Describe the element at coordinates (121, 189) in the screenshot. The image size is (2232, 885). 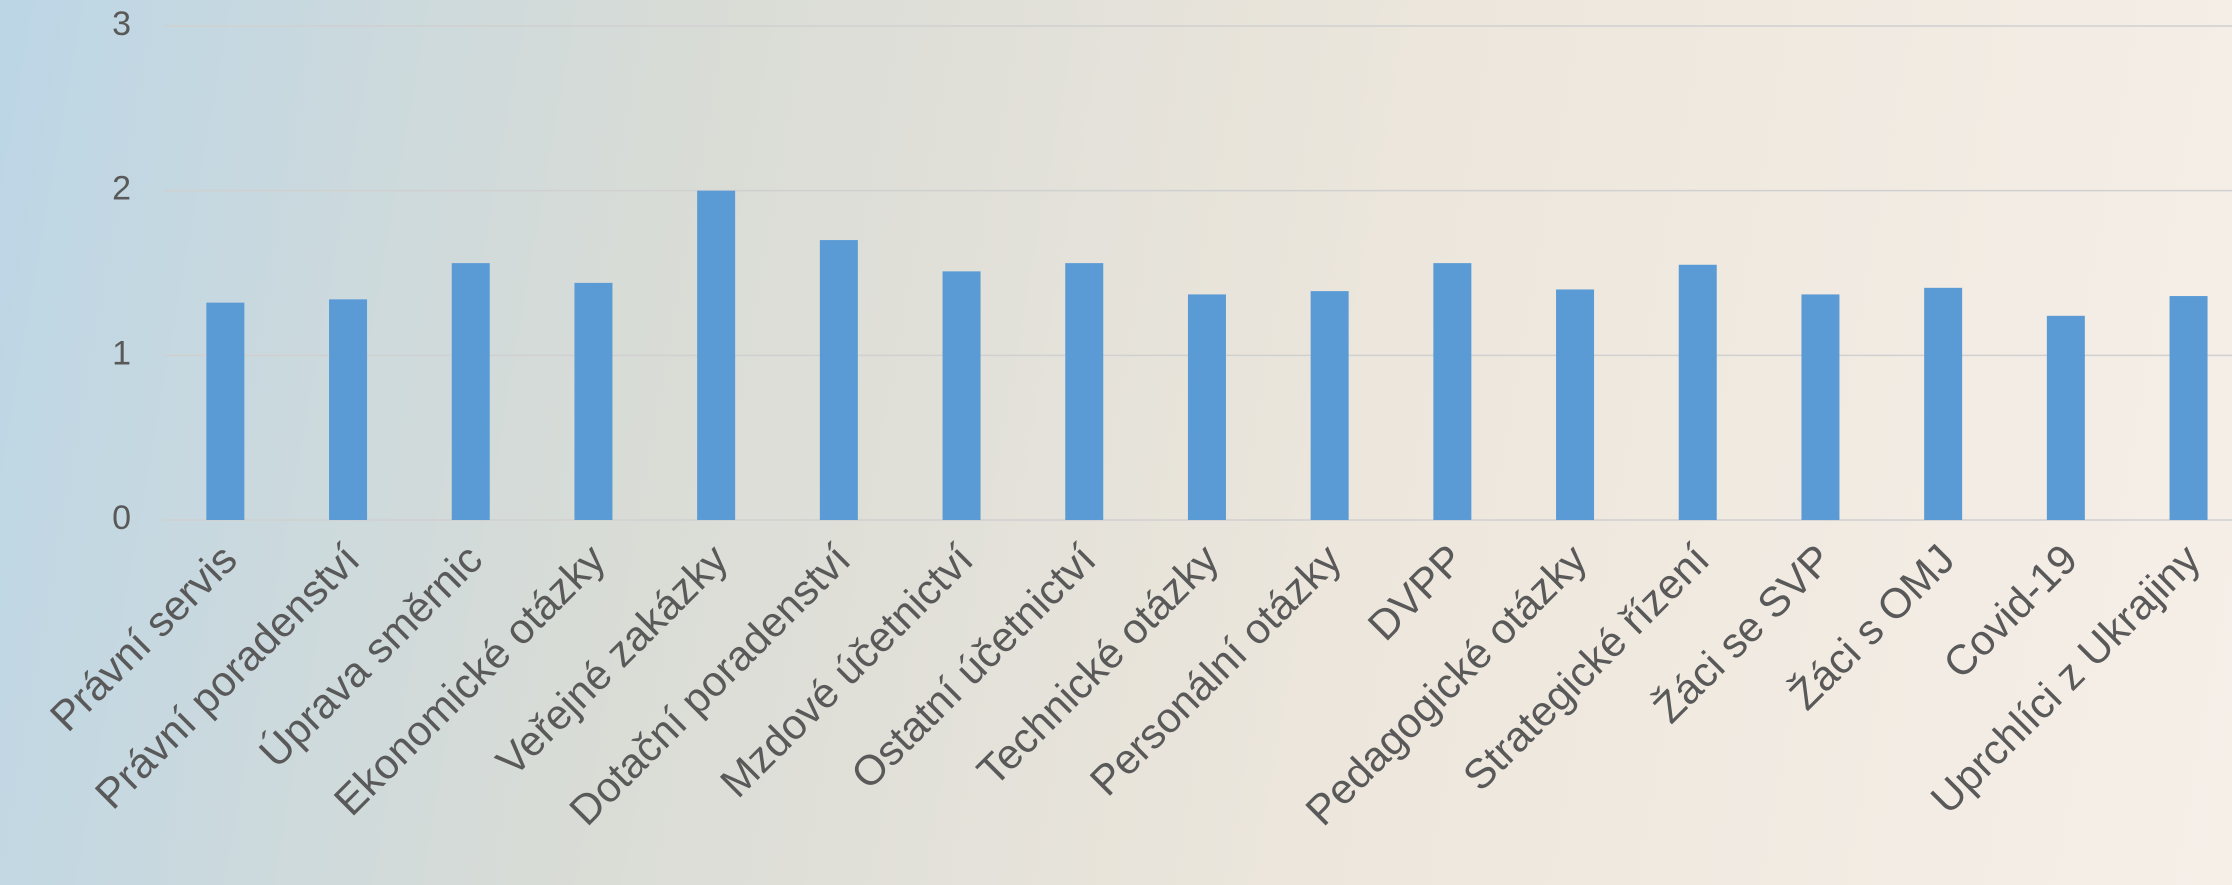
I see `y-tick-label: 2` at that location.